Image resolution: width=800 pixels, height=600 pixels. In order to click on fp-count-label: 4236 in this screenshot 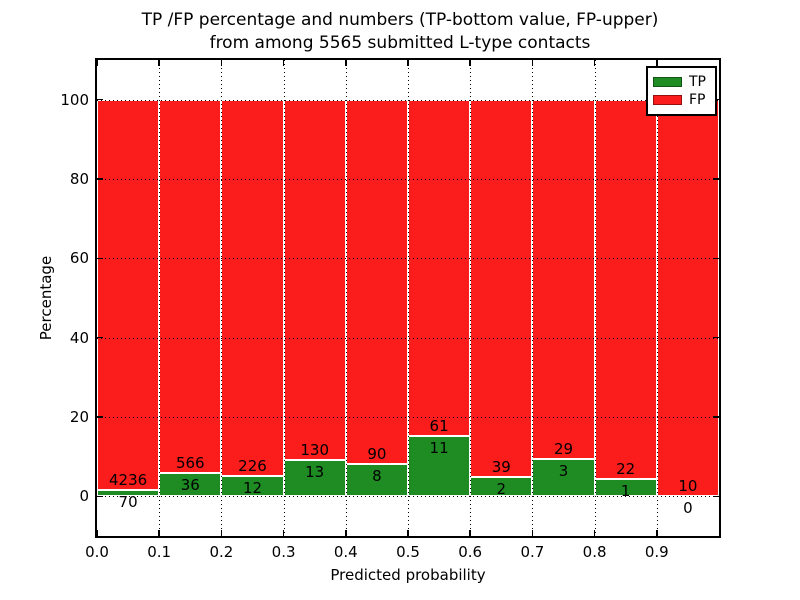, I will do `click(128, 479)`.